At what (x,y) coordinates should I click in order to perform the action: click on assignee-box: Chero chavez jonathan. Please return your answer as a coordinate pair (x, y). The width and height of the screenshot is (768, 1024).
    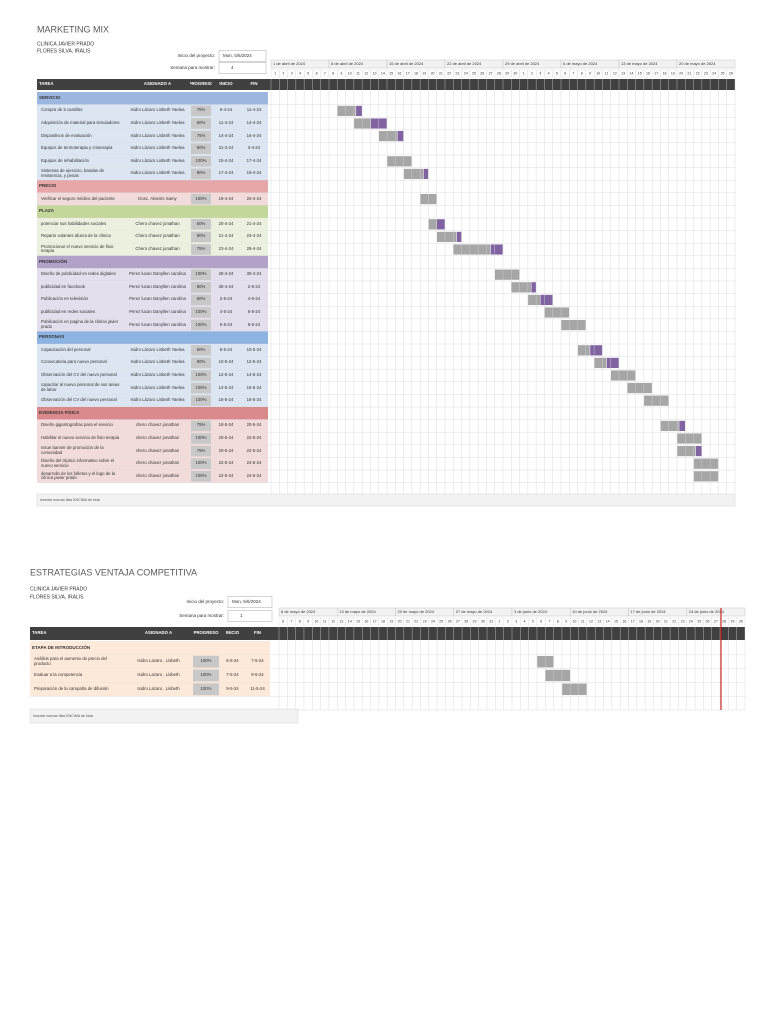
    Looking at the image, I should click on (157, 248).